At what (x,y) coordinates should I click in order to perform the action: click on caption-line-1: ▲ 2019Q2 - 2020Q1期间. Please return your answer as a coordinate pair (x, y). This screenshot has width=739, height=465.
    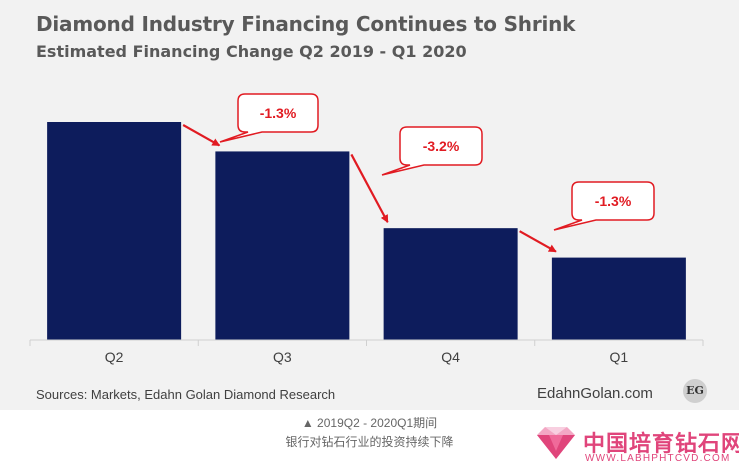
    Looking at the image, I should click on (369, 423).